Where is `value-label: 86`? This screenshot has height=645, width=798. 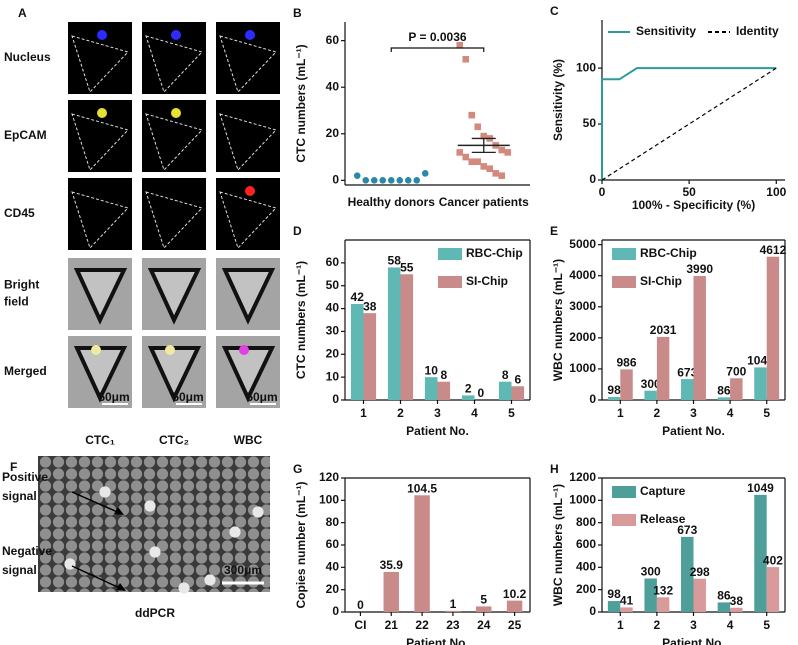 value-label: 86 is located at coordinates (724, 391).